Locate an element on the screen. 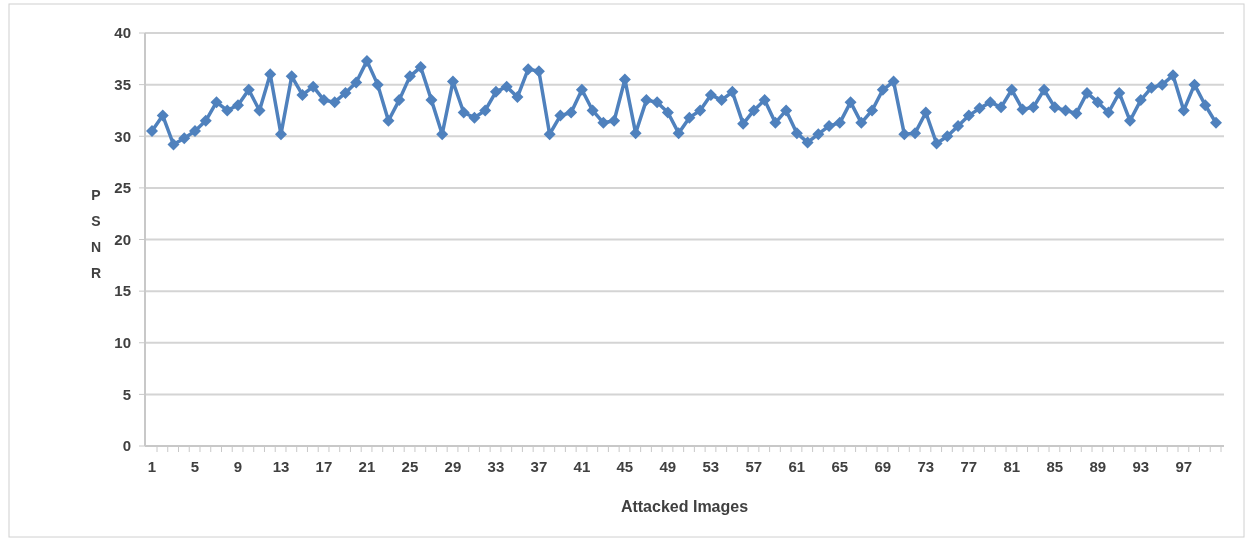 This screenshot has width=1249, height=539. y-tick-label: 35 is located at coordinates (122, 84).